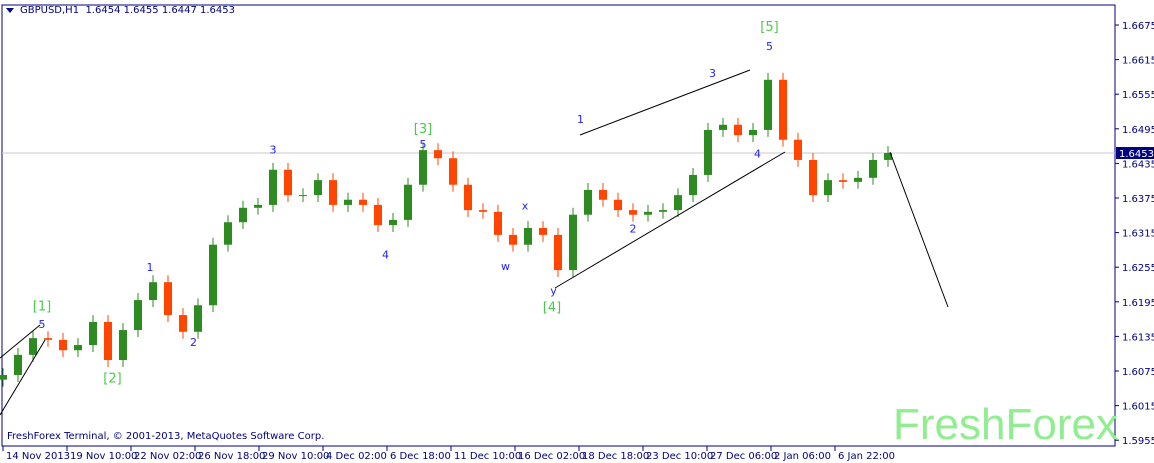 The height and width of the screenshot is (463, 1154). What do you see at coordinates (10, 10) in the screenshot?
I see `dropdown-triangle-icon` at bounding box center [10, 10].